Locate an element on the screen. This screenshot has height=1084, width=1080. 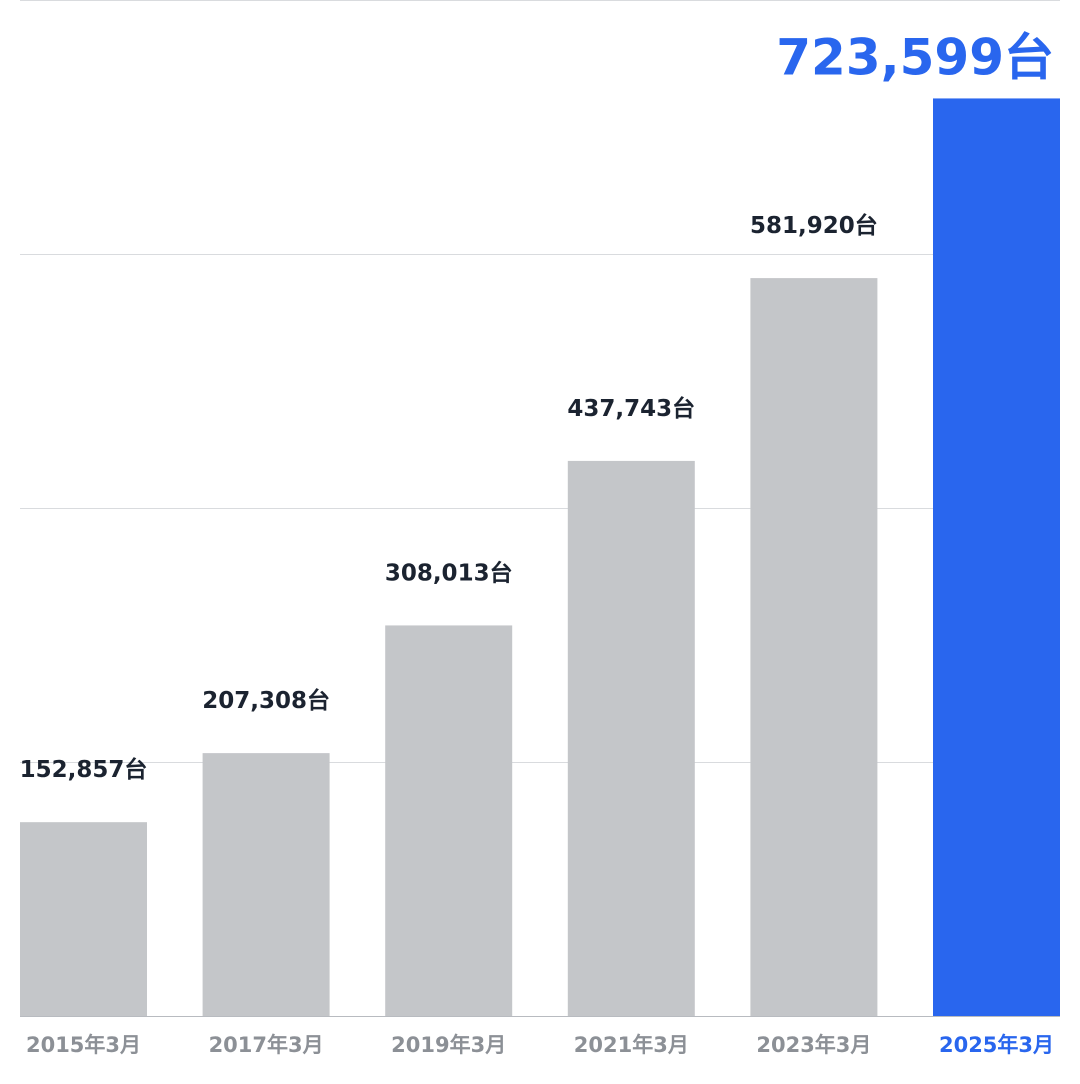
value-label-2025年3月: 723,599台 is located at coordinates (915, 57).